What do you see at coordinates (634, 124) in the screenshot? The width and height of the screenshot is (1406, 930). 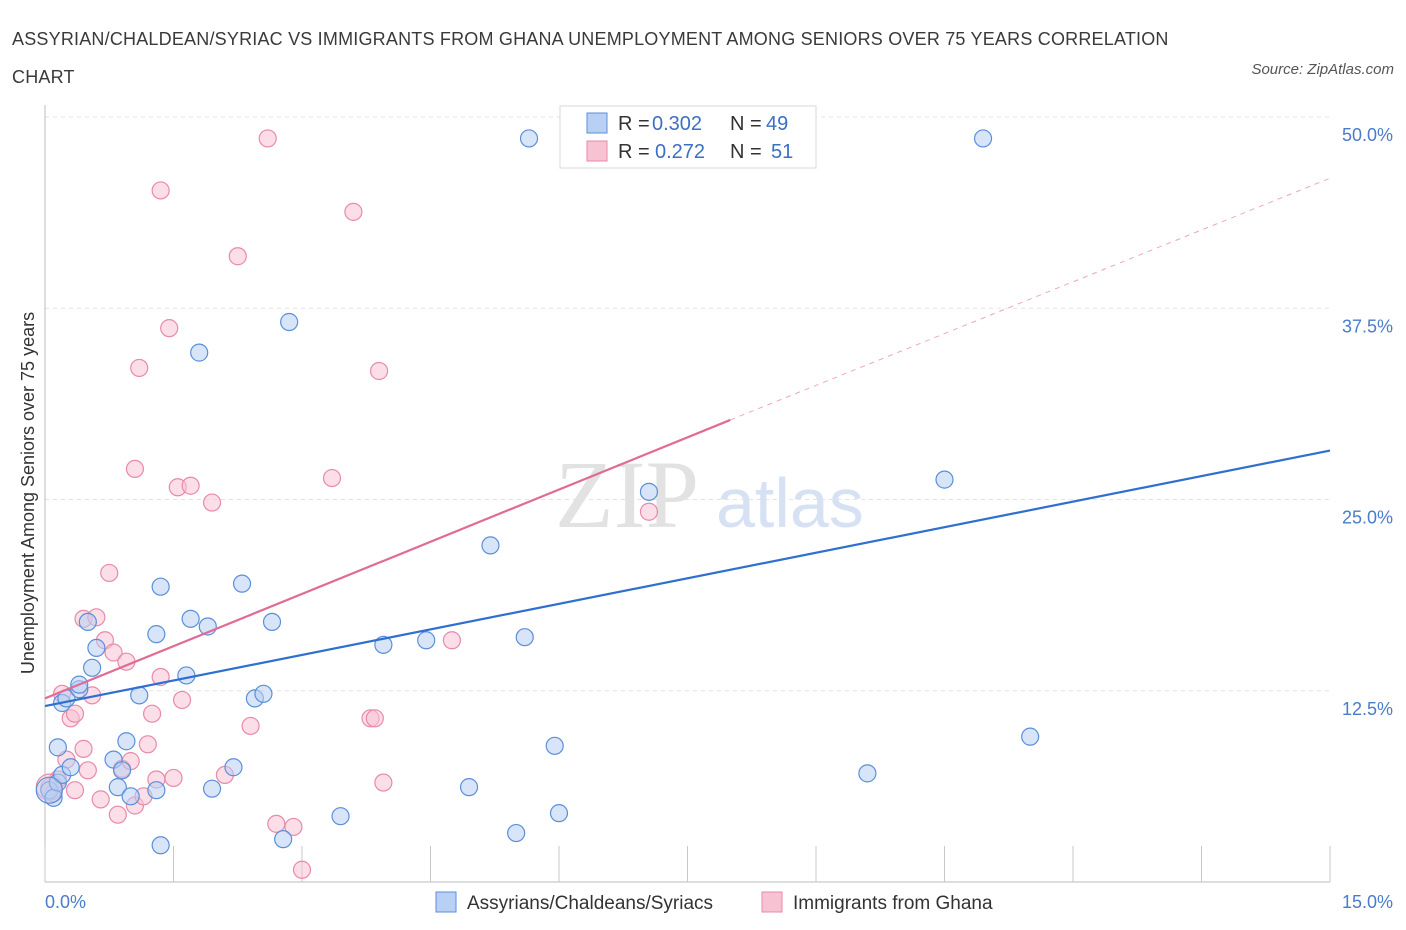 I see `legend-r-label-1: R =` at bounding box center [634, 124].